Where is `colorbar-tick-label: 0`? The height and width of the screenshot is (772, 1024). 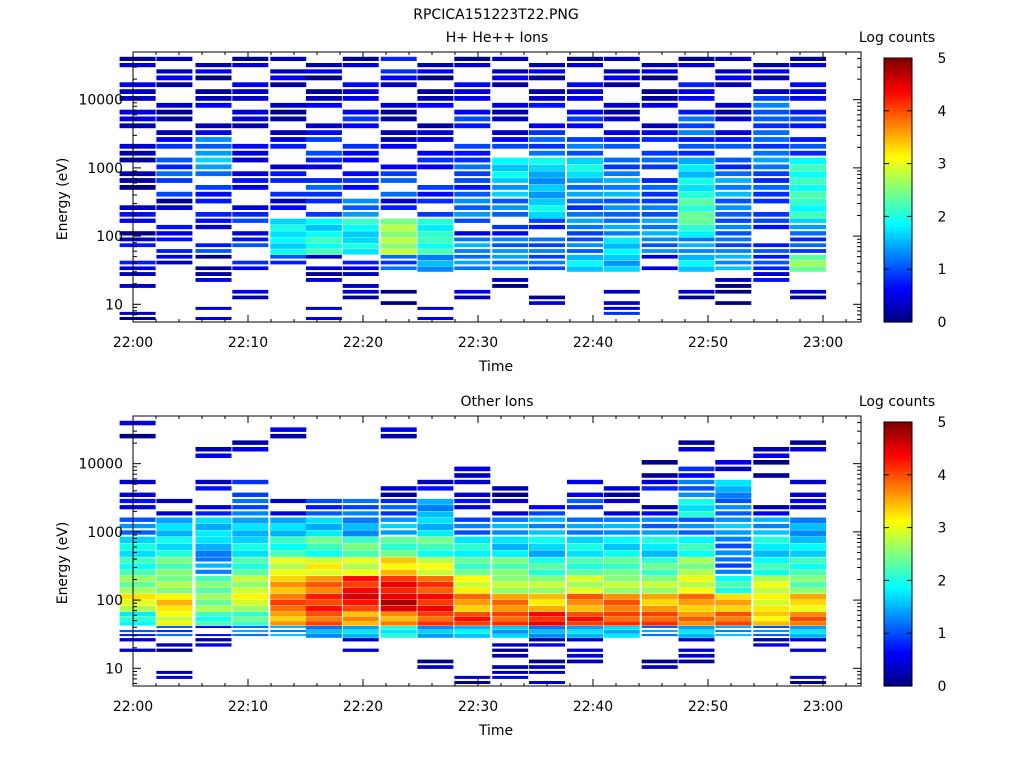
colorbar-tick-label: 0 is located at coordinates (942, 323).